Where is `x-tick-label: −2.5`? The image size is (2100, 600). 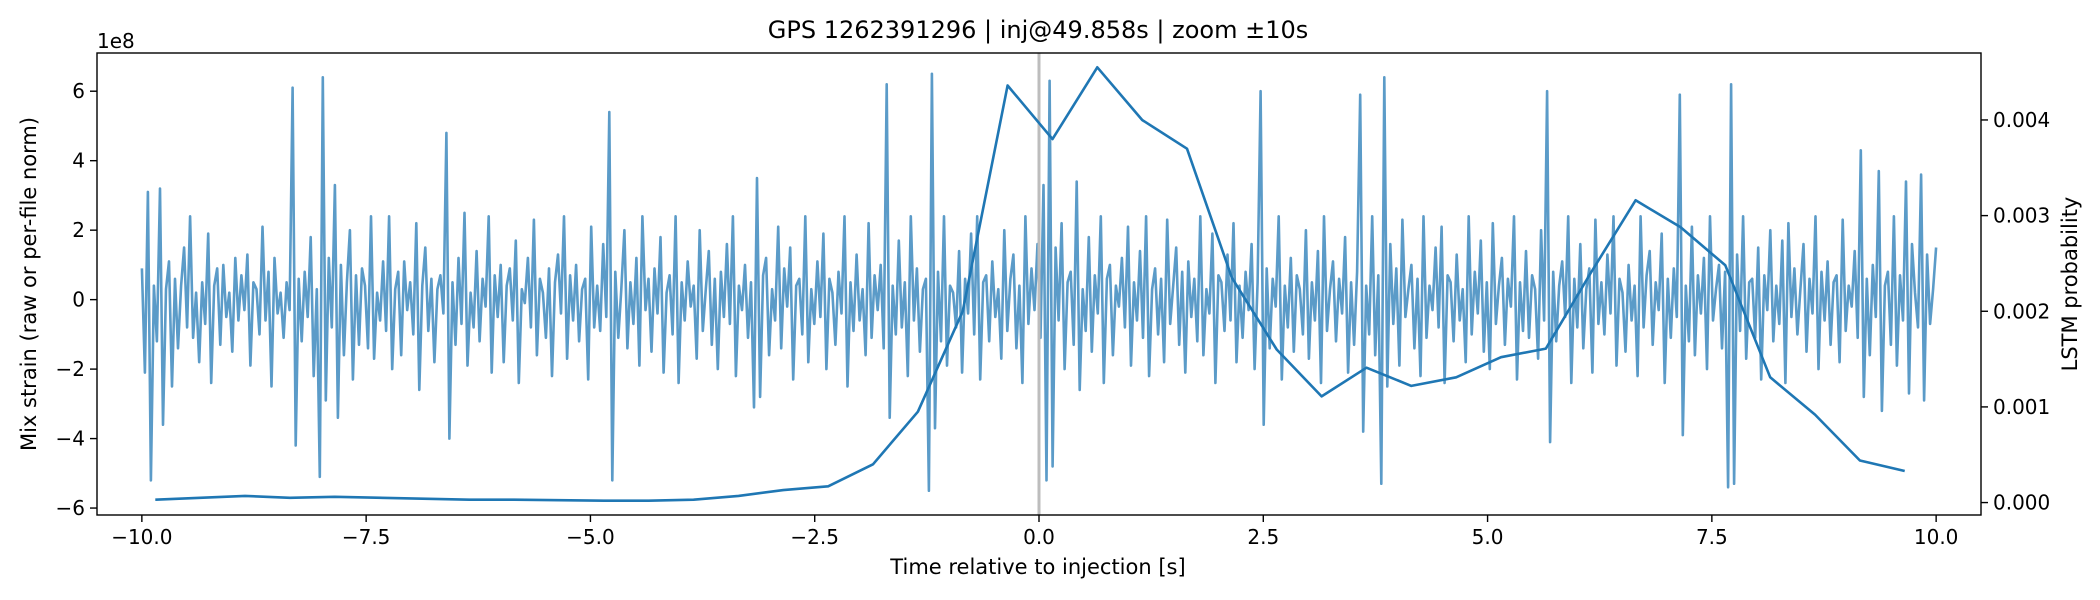 x-tick-label: −2.5 is located at coordinates (814, 537).